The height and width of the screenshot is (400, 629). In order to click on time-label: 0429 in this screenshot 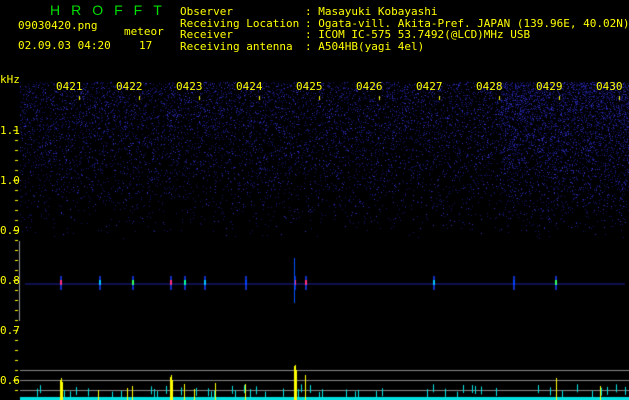, I will do `click(549, 86)`.